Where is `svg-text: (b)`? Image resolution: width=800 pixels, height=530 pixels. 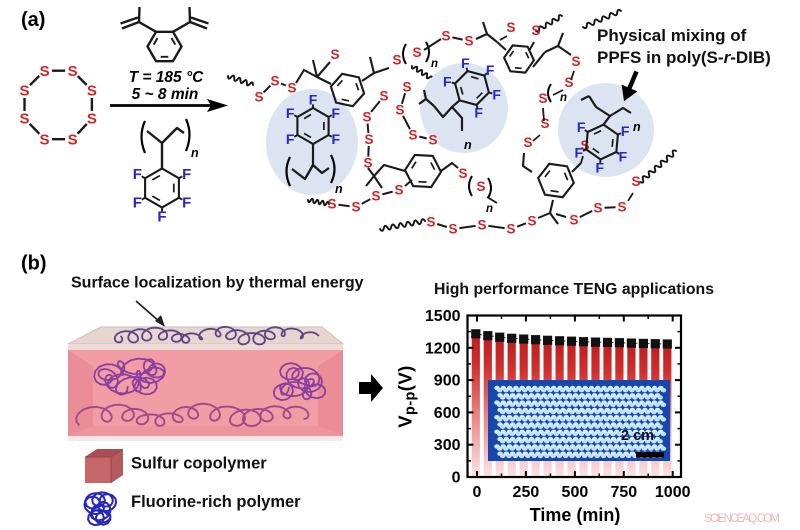
svg-text: (b) is located at coordinates (34, 264).